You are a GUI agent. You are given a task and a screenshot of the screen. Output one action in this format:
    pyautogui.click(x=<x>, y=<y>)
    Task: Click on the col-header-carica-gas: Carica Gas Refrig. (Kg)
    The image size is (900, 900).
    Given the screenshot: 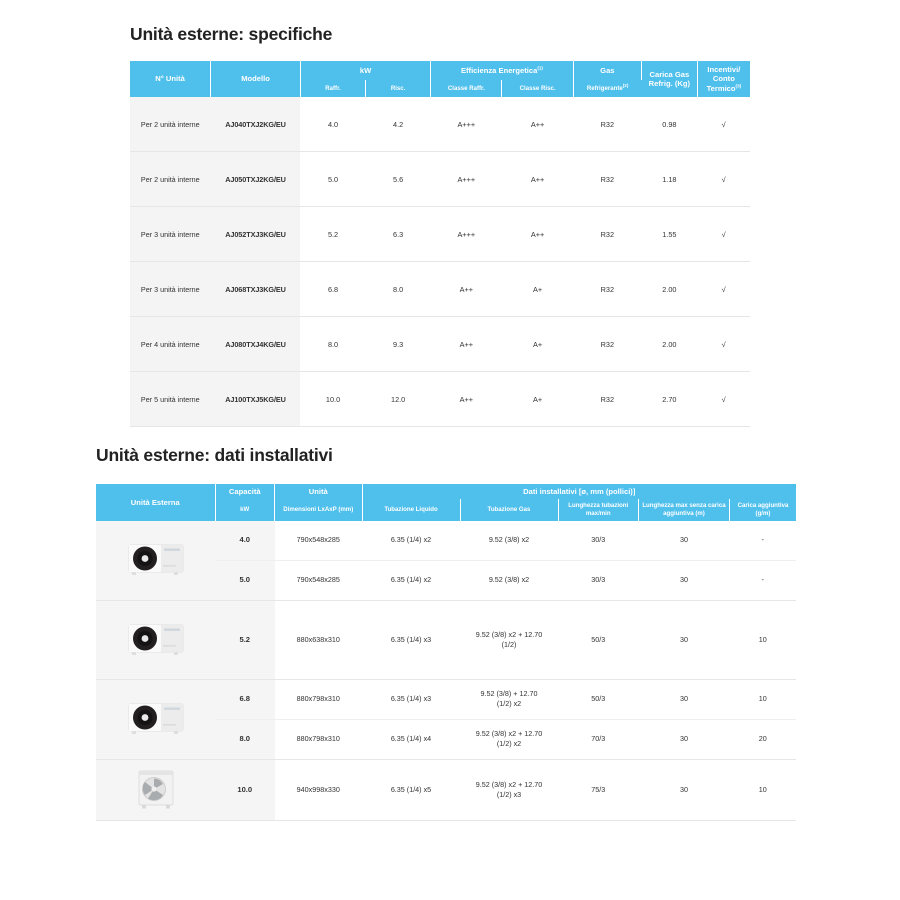 What is the action you would take?
    pyautogui.click(x=669, y=79)
    